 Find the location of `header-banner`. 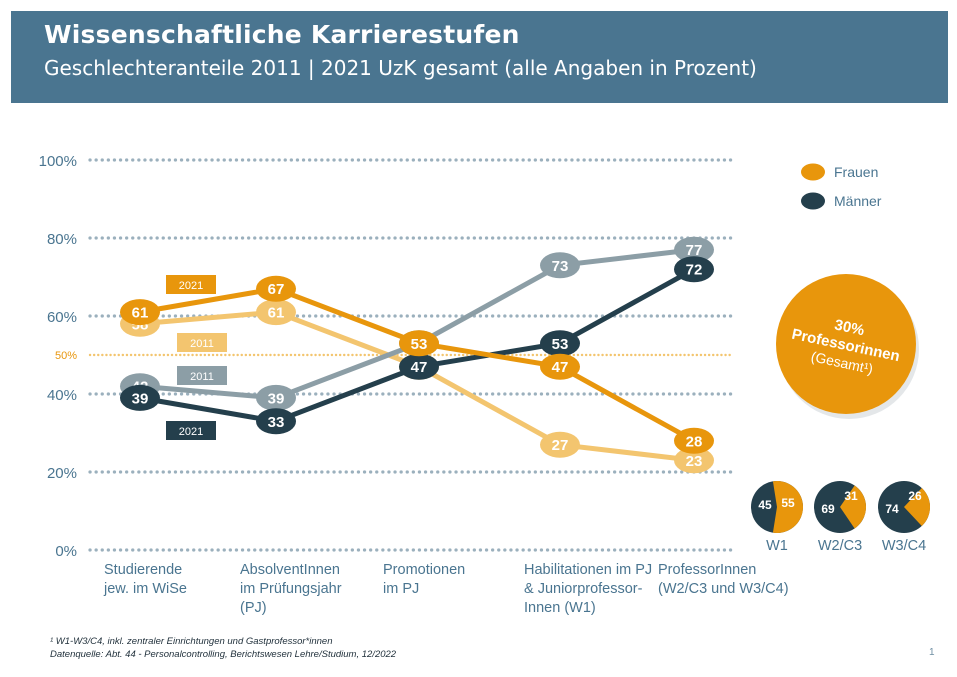

header-banner is located at coordinates (479, 57).